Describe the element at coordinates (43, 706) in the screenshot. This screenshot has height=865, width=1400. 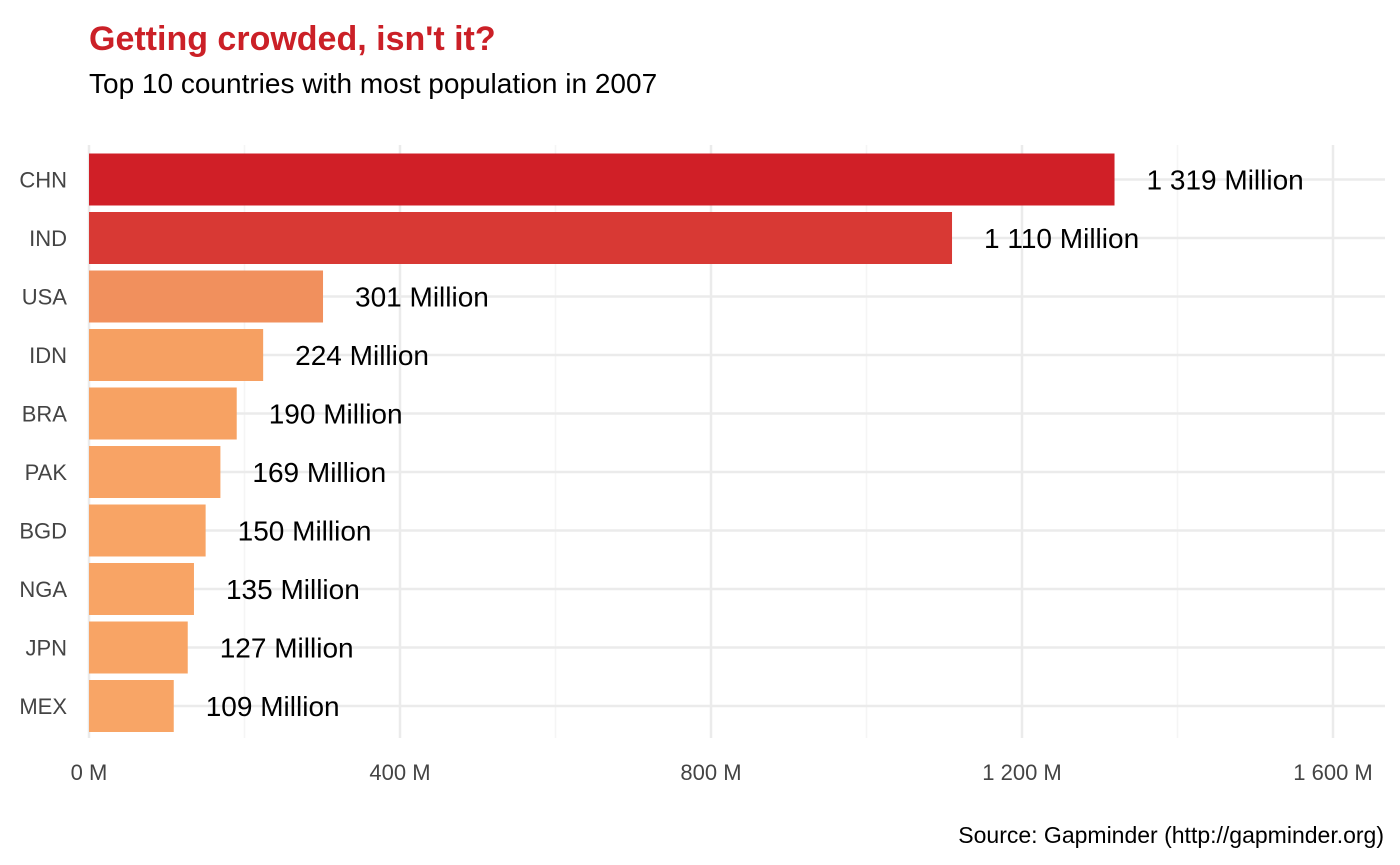
I see `category-label: MEX` at that location.